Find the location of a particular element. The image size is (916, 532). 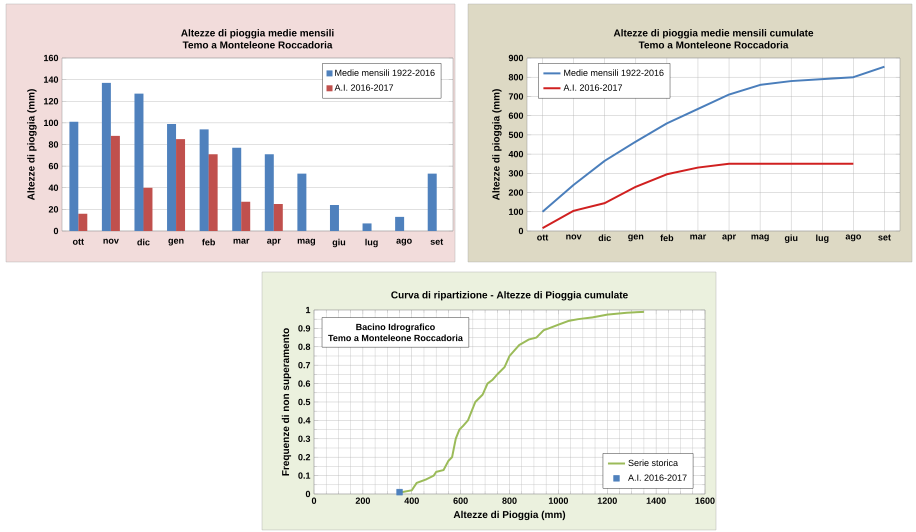

y-tick-label: 800 is located at coordinates (516, 77).